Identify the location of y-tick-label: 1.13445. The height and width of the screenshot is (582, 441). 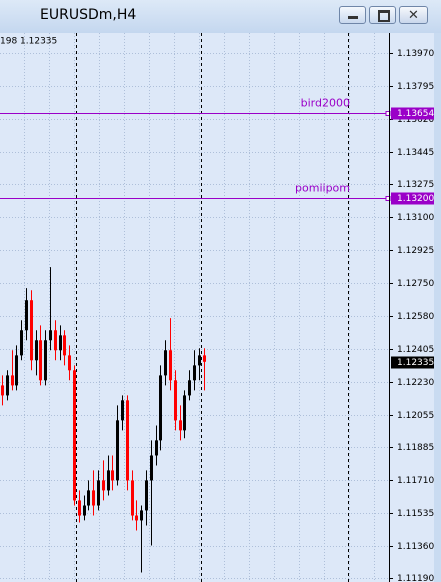
(415, 153).